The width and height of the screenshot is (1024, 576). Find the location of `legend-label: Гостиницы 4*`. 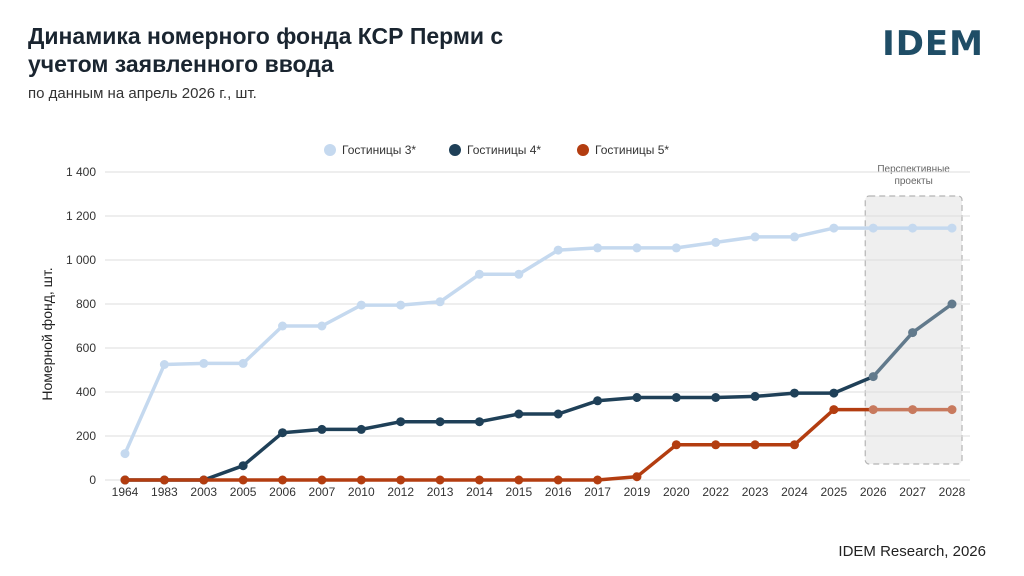

legend-label: Гостиницы 4* is located at coordinates (504, 150).